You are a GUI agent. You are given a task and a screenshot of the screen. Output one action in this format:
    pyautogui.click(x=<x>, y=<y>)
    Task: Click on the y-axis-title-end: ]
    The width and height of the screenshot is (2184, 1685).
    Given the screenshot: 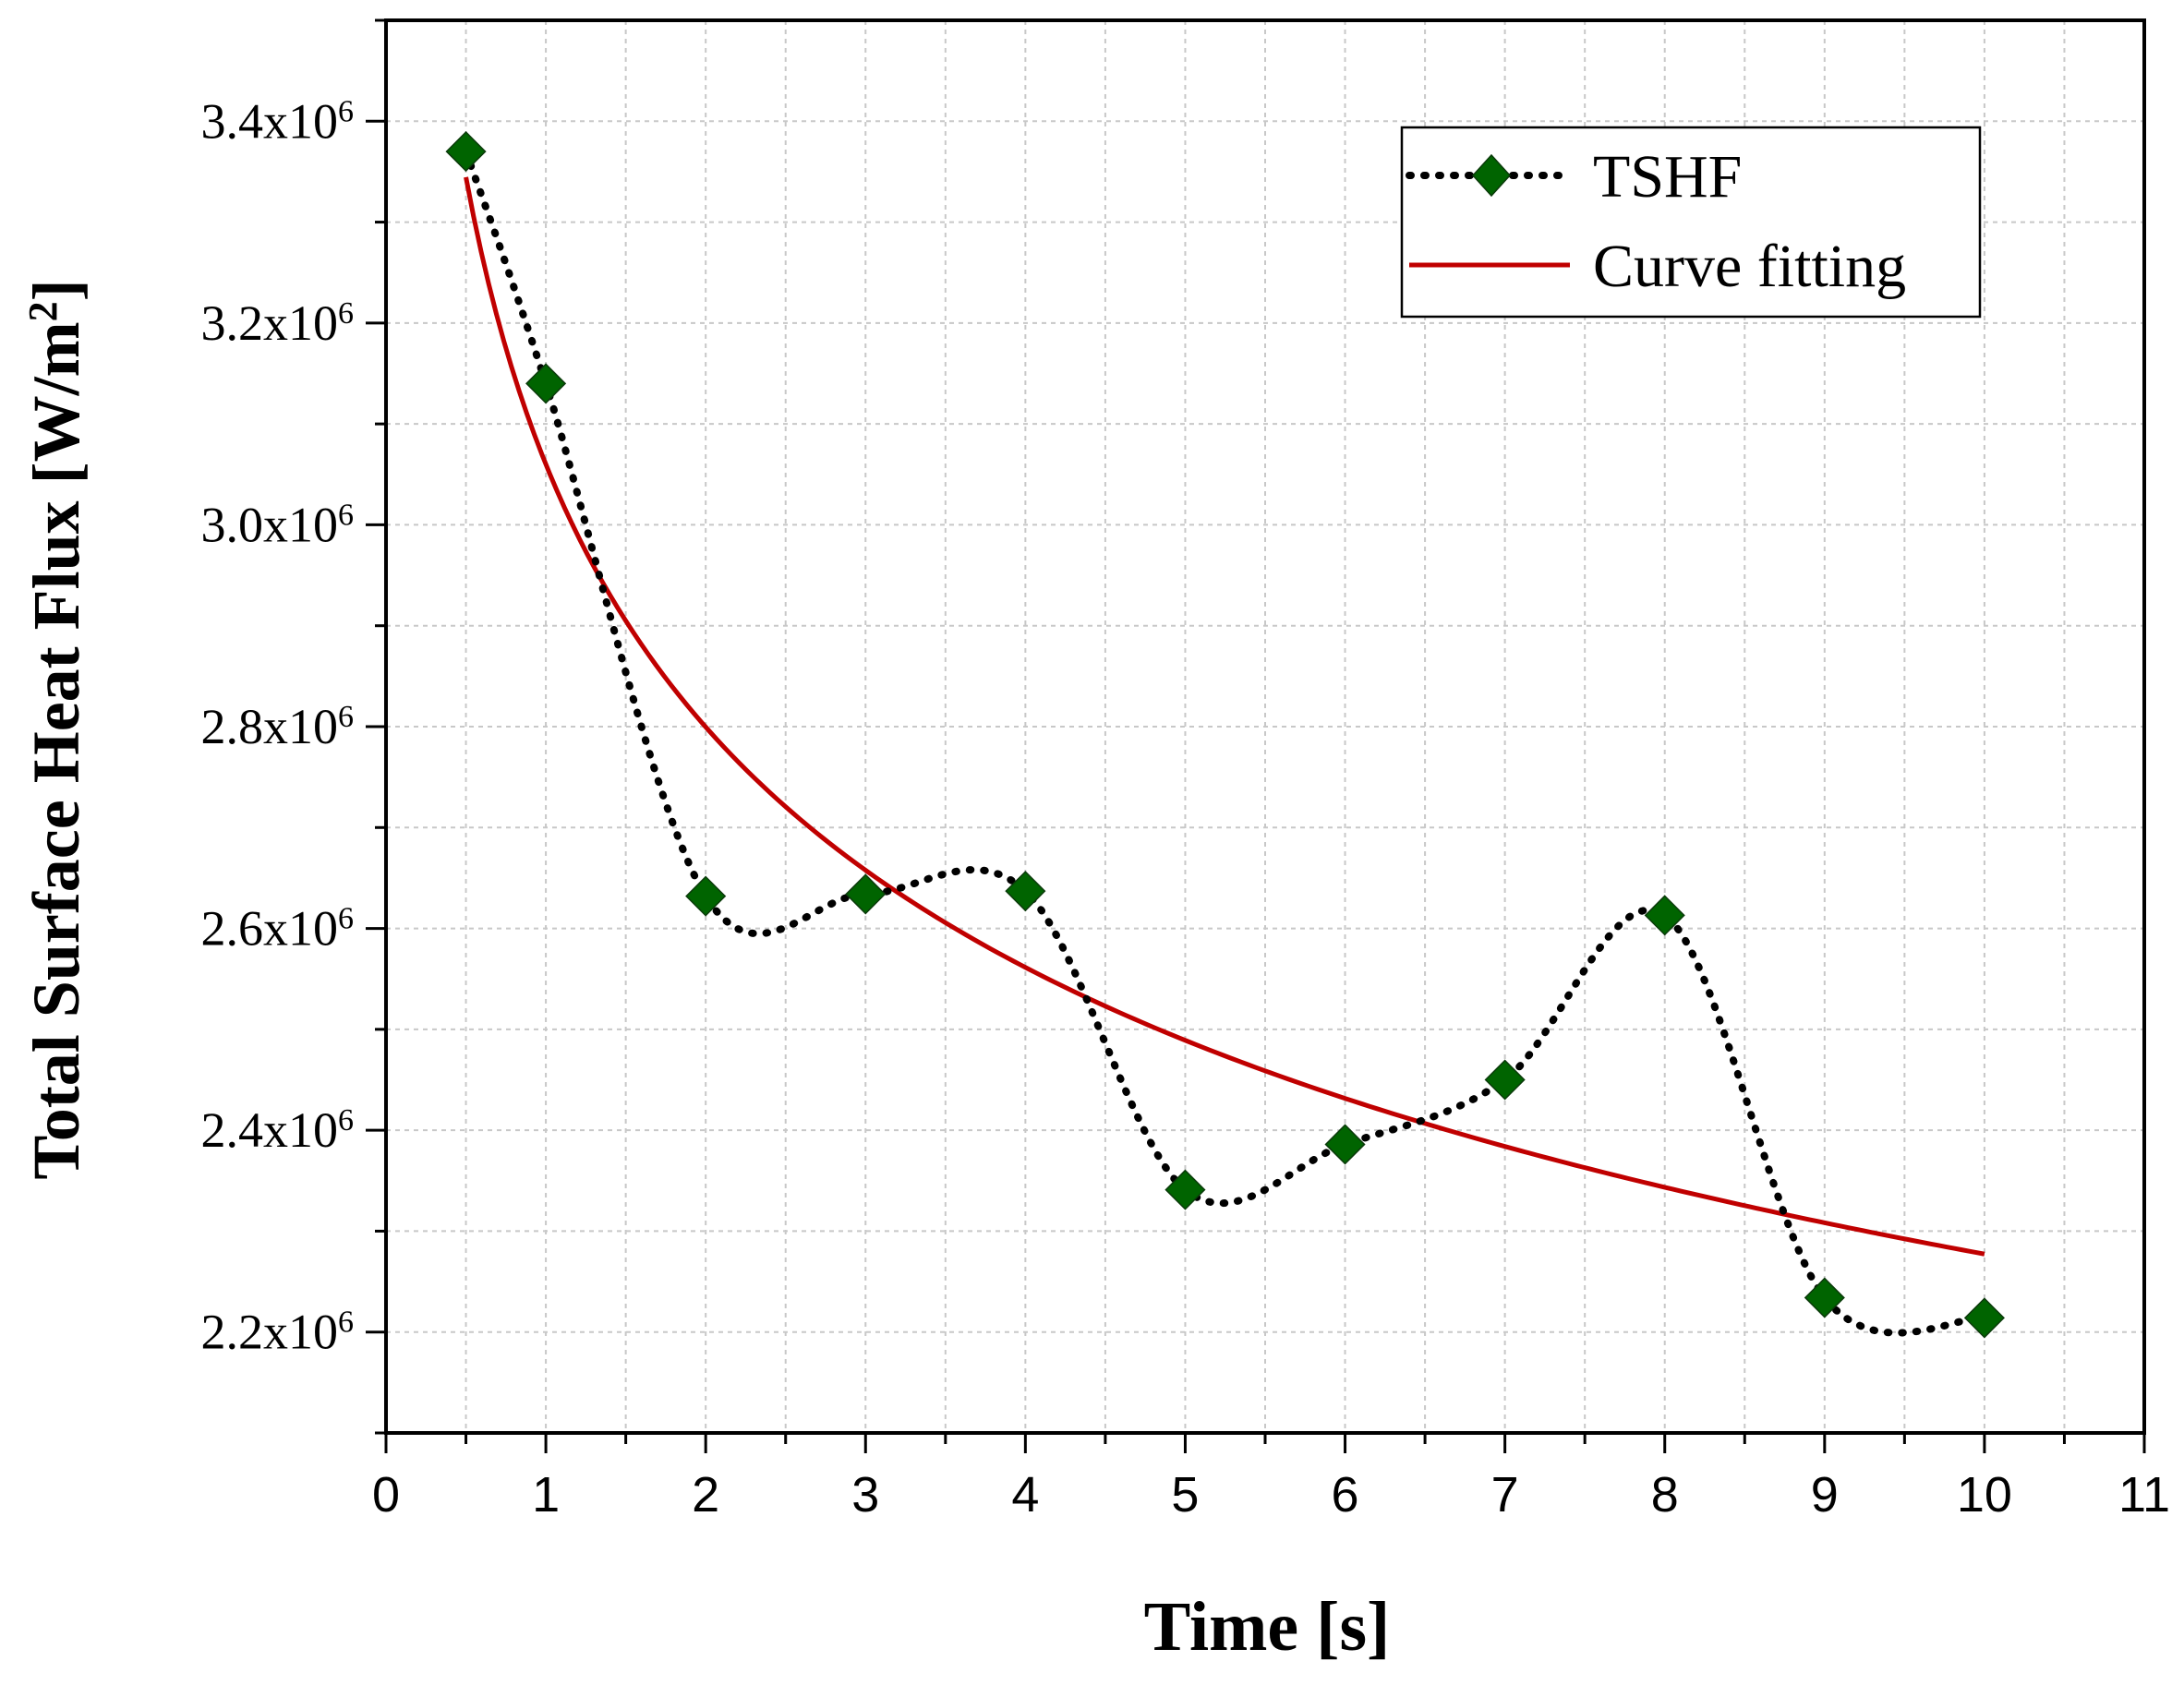 What is the action you would take?
    pyautogui.click(x=56, y=290)
    